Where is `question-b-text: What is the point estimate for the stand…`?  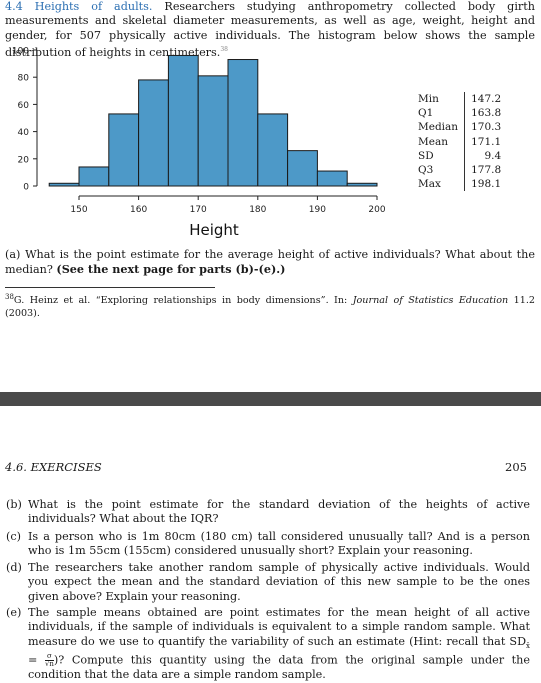
question-b-text: What is the point estimate for the stand… is located at coordinates (279, 512).